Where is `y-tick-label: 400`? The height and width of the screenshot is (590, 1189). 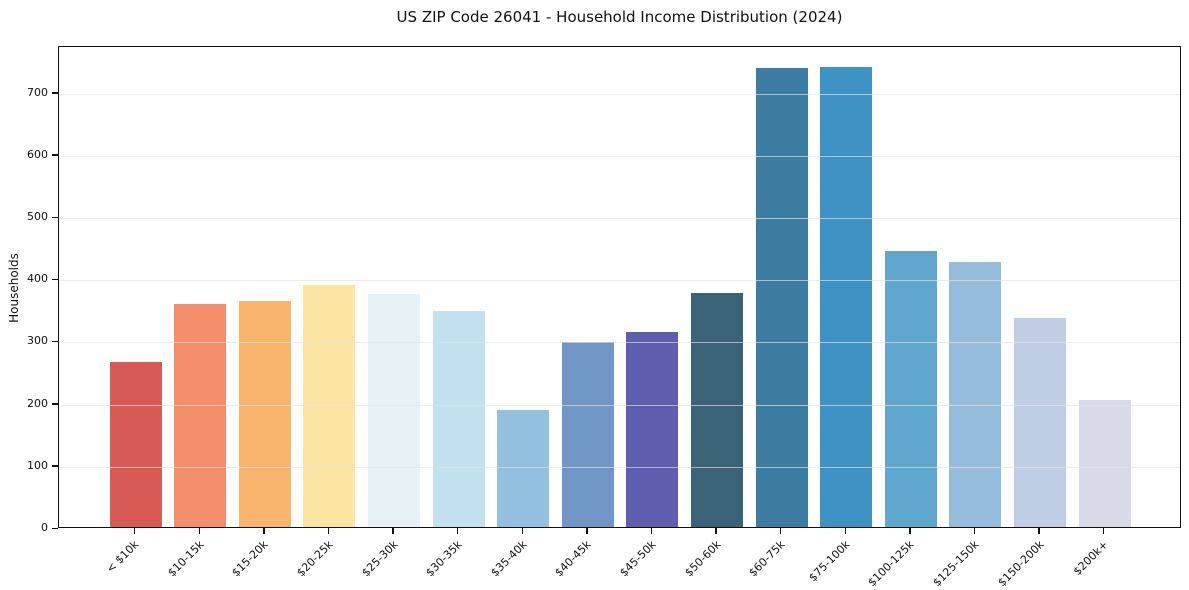
y-tick-label: 400 is located at coordinates (37, 279).